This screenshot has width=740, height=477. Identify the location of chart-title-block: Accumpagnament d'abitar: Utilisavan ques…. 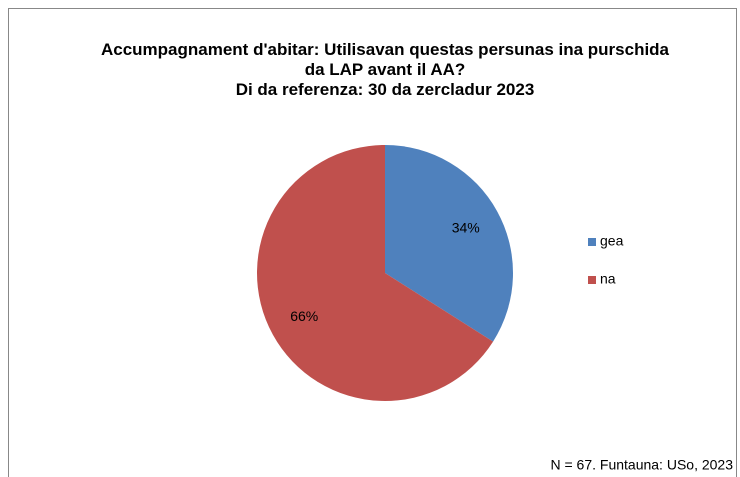
(385, 70).